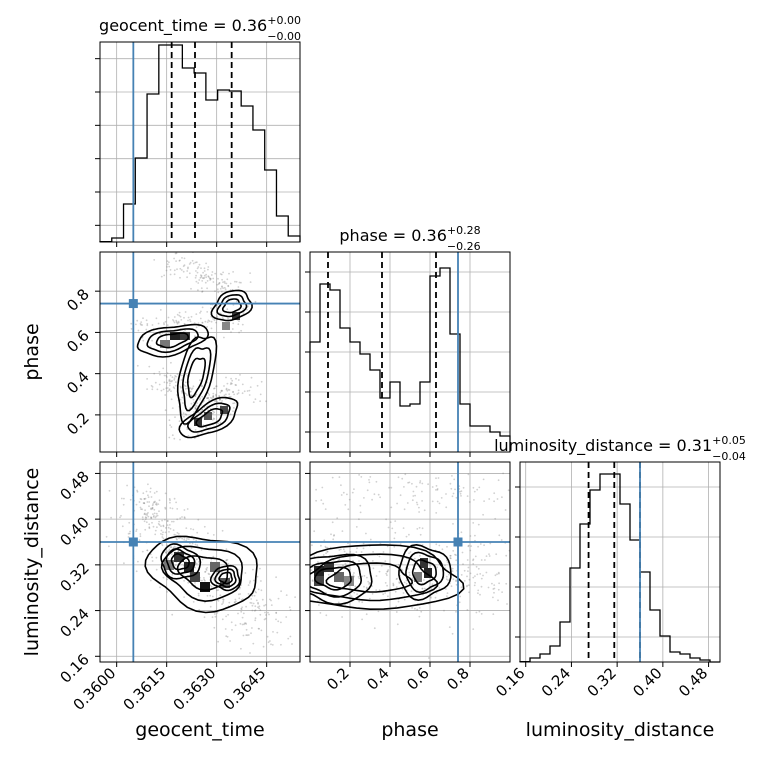 This screenshot has width=760, height=760. What do you see at coordinates (74, 623) in the screenshot?
I see `y-tick-label: 0.24` at bounding box center [74, 623].